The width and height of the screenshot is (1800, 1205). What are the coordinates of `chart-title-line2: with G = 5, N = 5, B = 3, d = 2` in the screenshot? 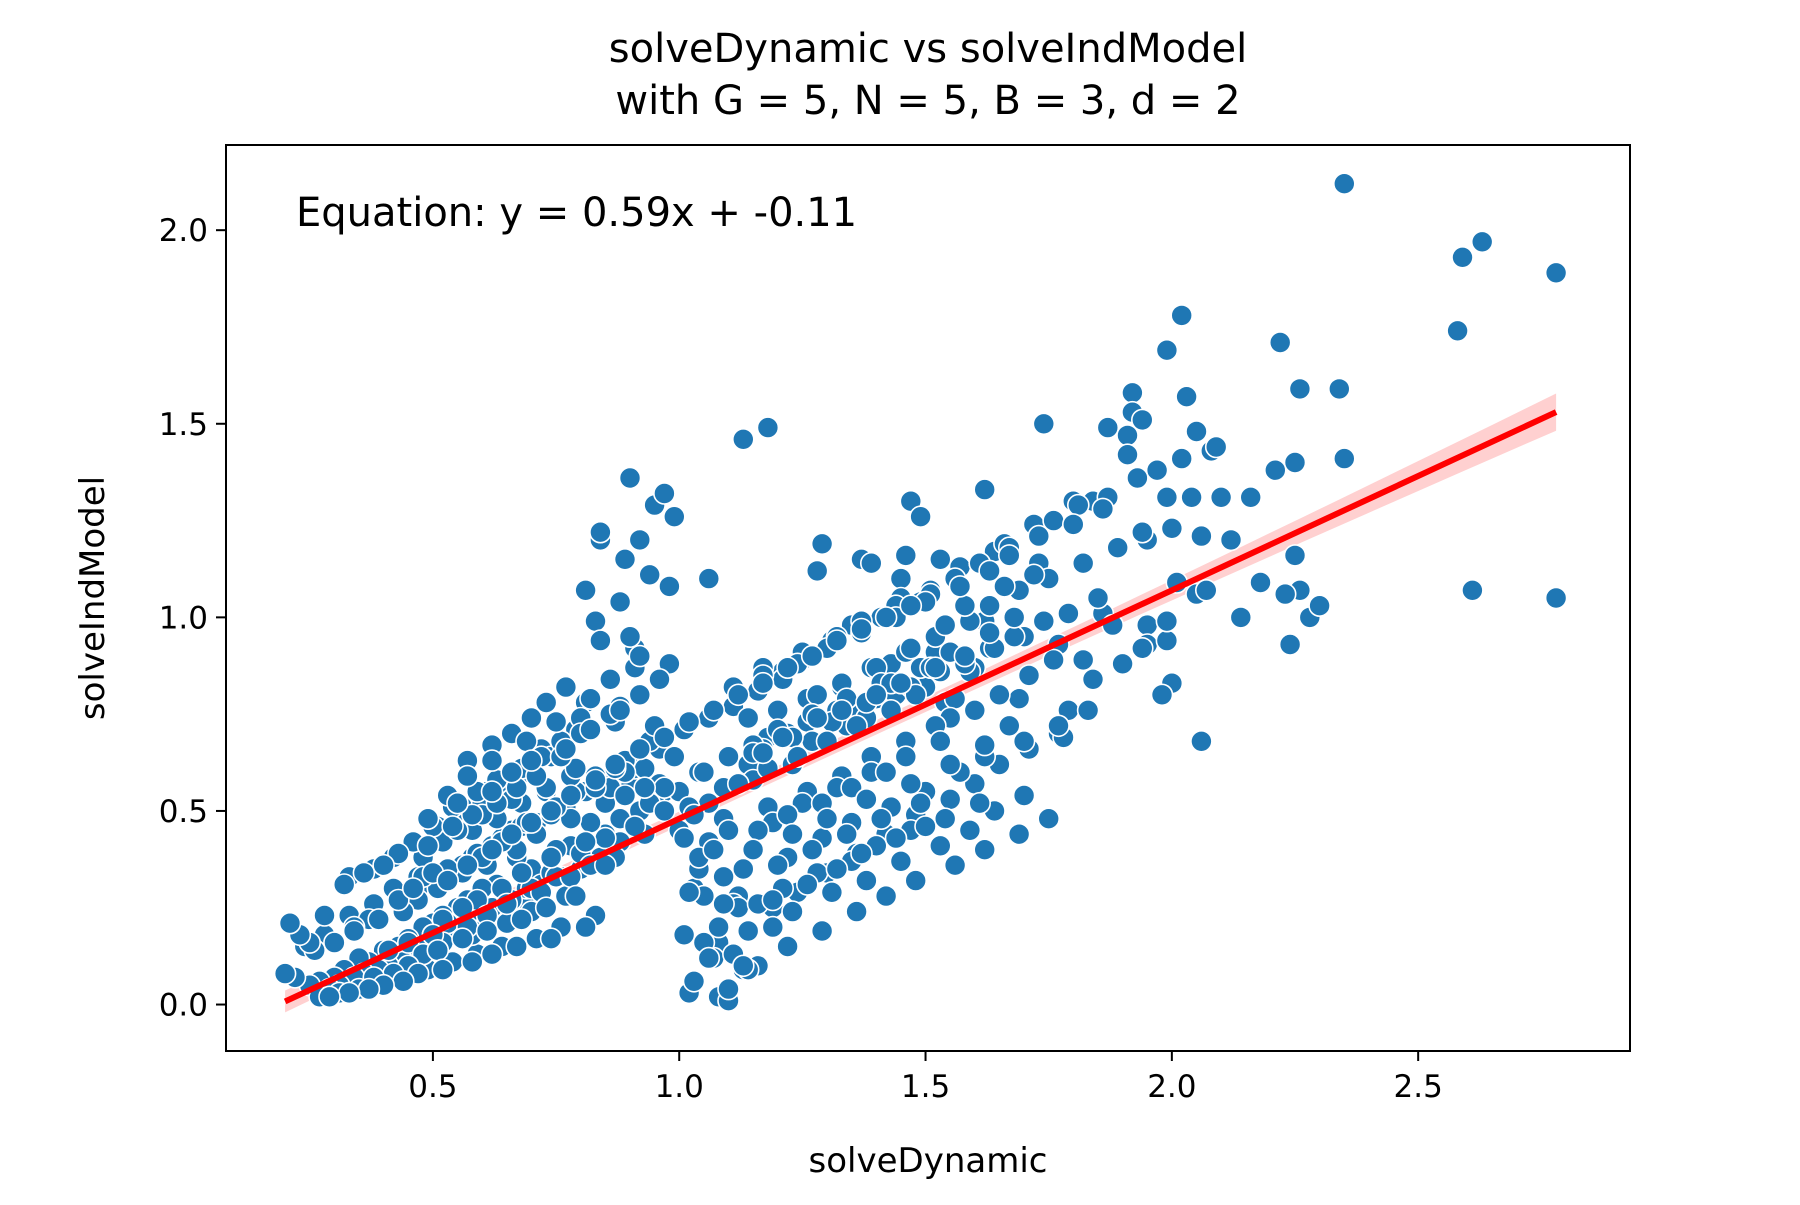 It's located at (927, 101).